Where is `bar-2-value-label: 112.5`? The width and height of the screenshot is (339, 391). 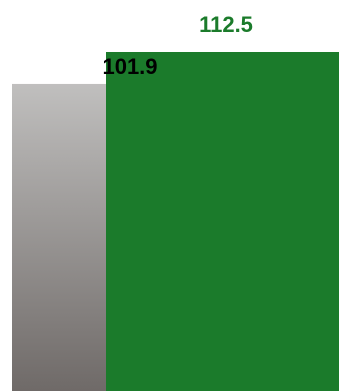 bar-2-value-label: 112.5 is located at coordinates (226, 24).